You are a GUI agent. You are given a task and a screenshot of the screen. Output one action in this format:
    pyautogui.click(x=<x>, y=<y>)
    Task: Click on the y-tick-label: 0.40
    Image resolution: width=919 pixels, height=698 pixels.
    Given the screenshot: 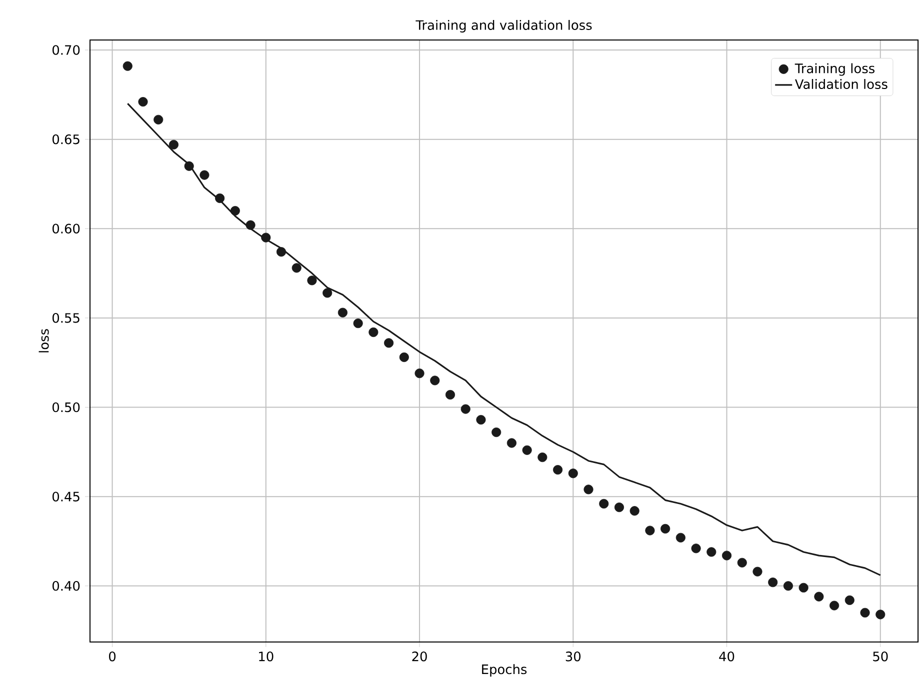 What is the action you would take?
    pyautogui.click(x=66, y=586)
    